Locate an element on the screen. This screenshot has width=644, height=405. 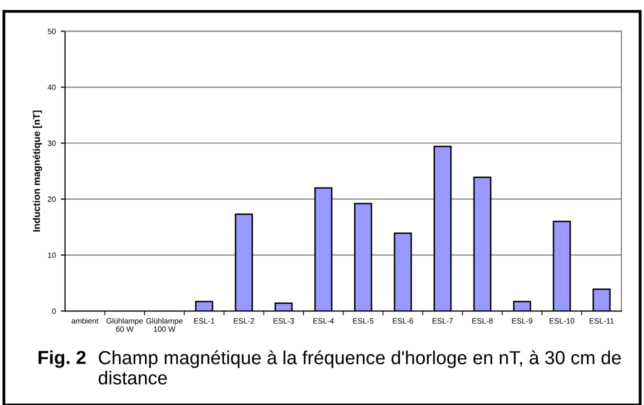
caption: Fig. 2 is located at coordinates (62, 359).